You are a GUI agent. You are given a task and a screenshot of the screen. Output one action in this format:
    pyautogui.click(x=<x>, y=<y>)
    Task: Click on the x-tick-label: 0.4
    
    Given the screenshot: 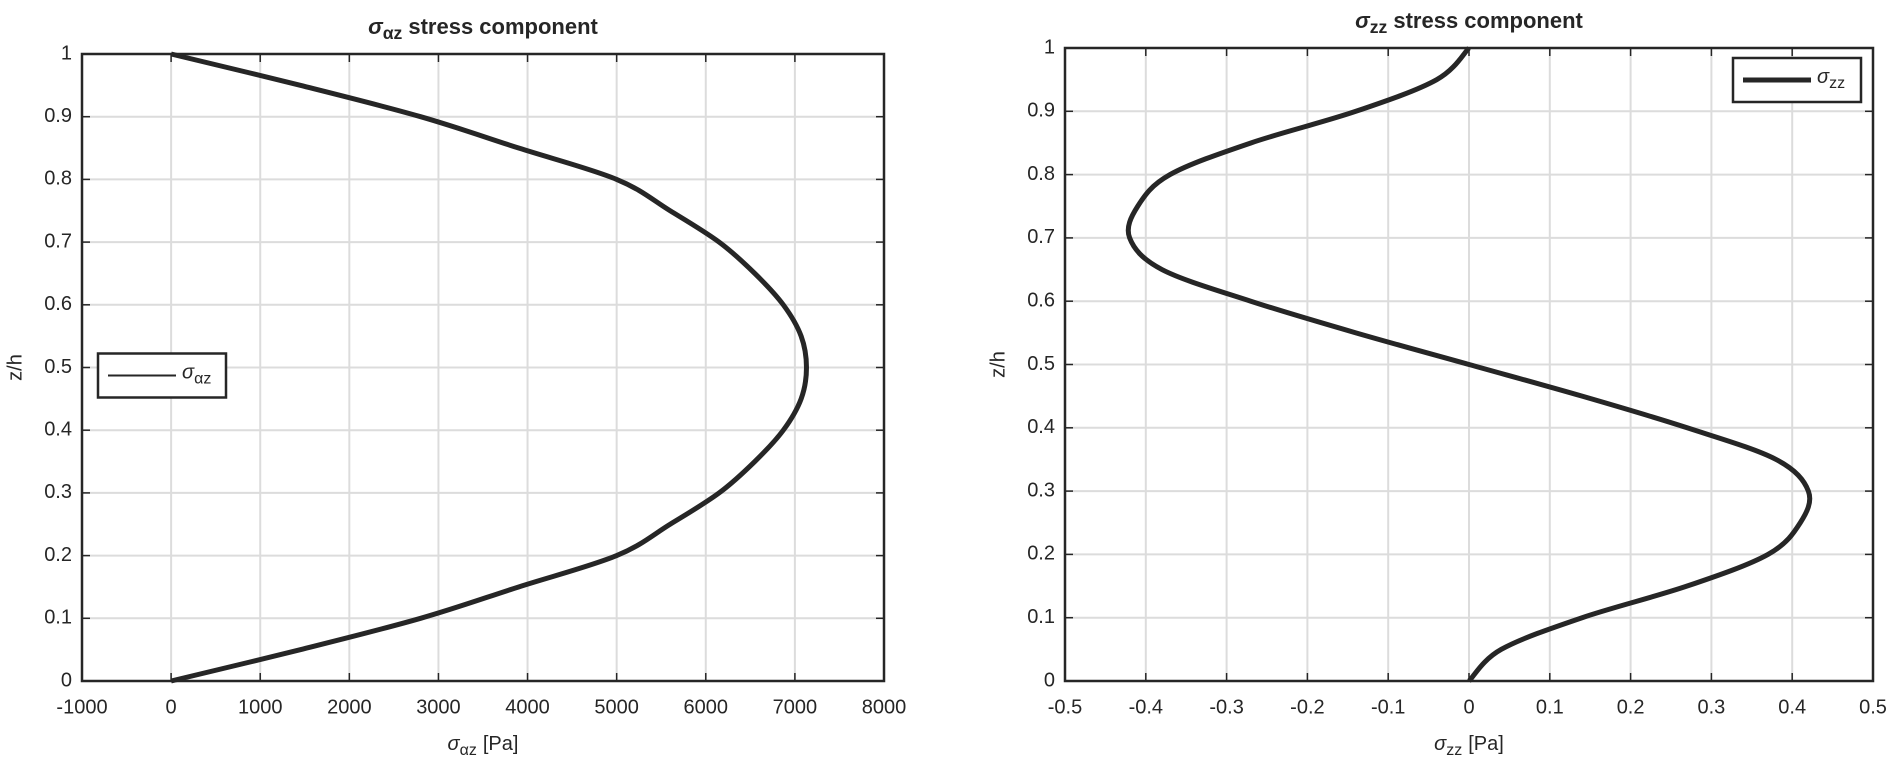 What is the action you would take?
    pyautogui.click(x=1792, y=707)
    